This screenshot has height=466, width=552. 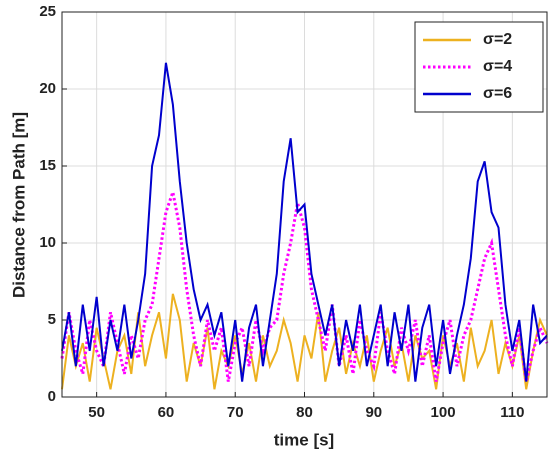 What do you see at coordinates (166, 412) in the screenshot?
I see `x-tick-label: 60` at bounding box center [166, 412].